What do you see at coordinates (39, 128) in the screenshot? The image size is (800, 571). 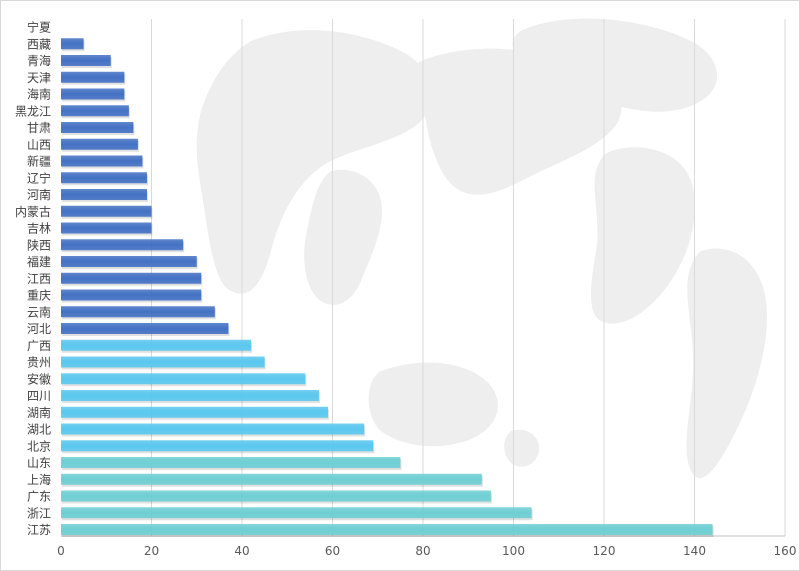 I see `category-label: 甘肃` at bounding box center [39, 128].